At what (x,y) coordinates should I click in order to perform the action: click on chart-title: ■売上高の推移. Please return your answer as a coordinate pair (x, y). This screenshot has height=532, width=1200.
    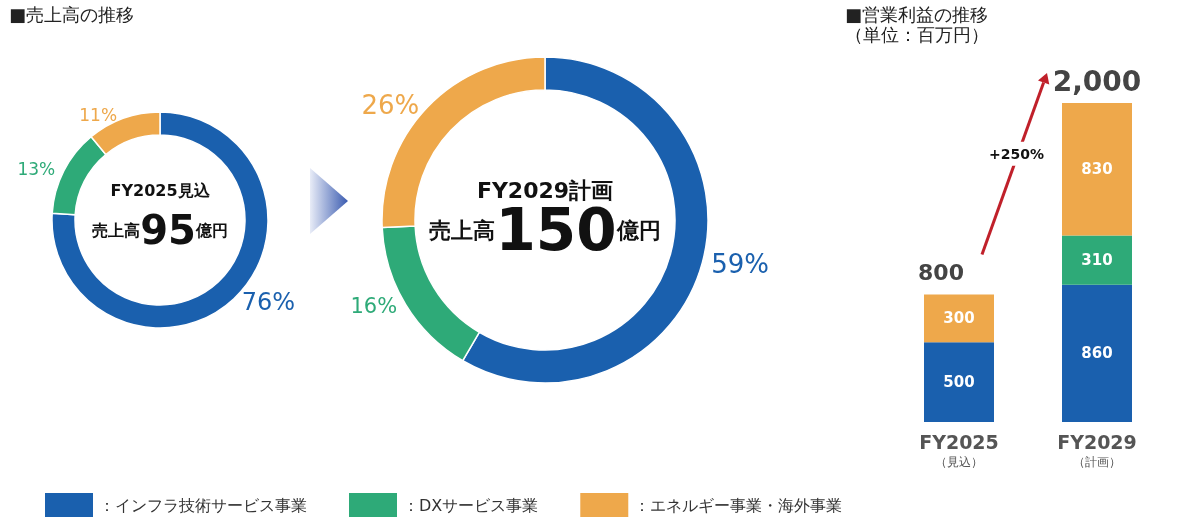
    Looking at the image, I should click on (72, 14).